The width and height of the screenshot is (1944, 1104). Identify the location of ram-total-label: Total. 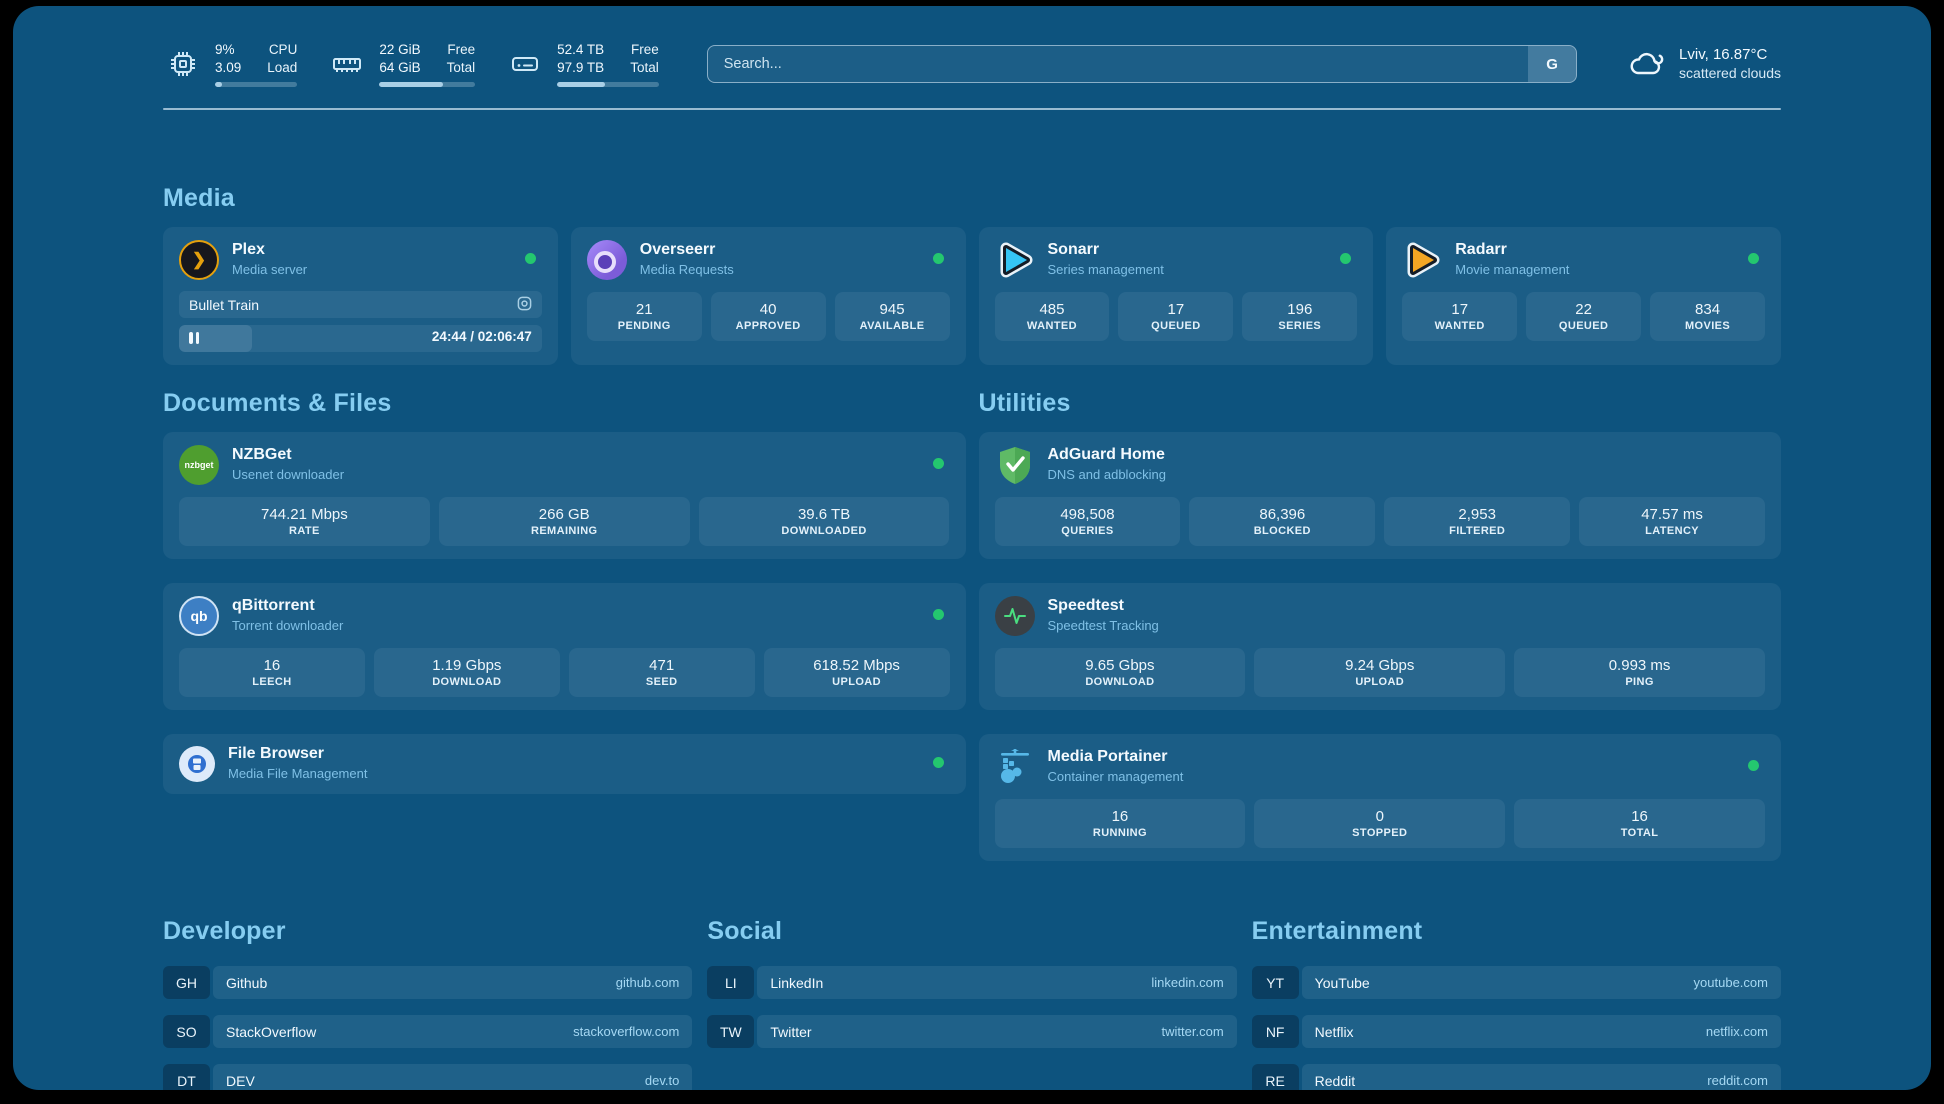
(461, 67).